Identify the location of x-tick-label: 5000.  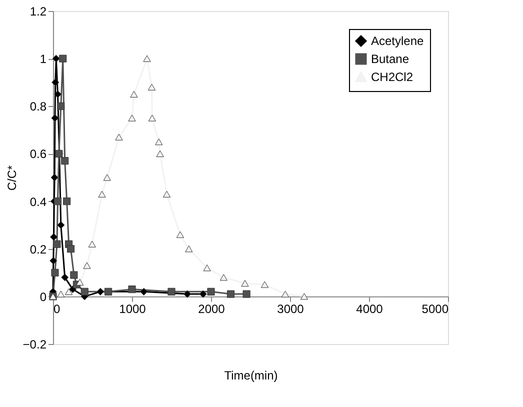
(435, 309).